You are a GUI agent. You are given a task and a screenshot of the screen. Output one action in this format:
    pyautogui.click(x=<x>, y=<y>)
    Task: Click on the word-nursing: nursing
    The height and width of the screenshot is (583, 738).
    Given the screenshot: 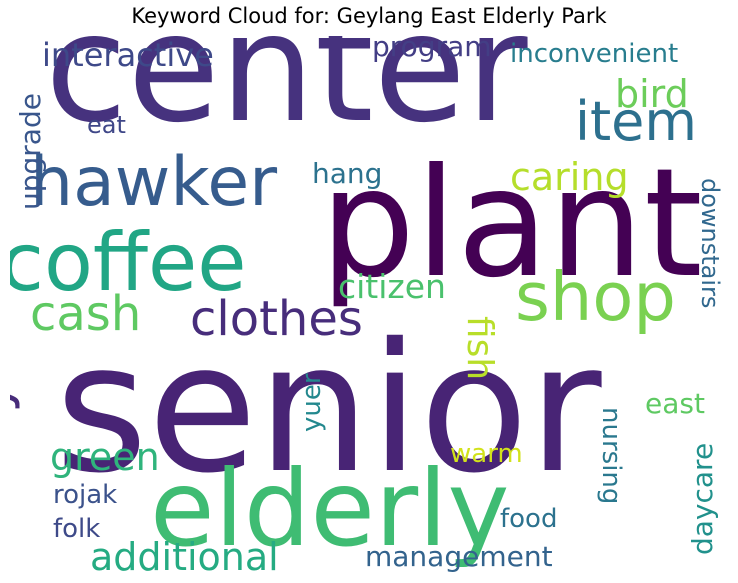 What is the action you would take?
    pyautogui.click(x=611, y=455)
    